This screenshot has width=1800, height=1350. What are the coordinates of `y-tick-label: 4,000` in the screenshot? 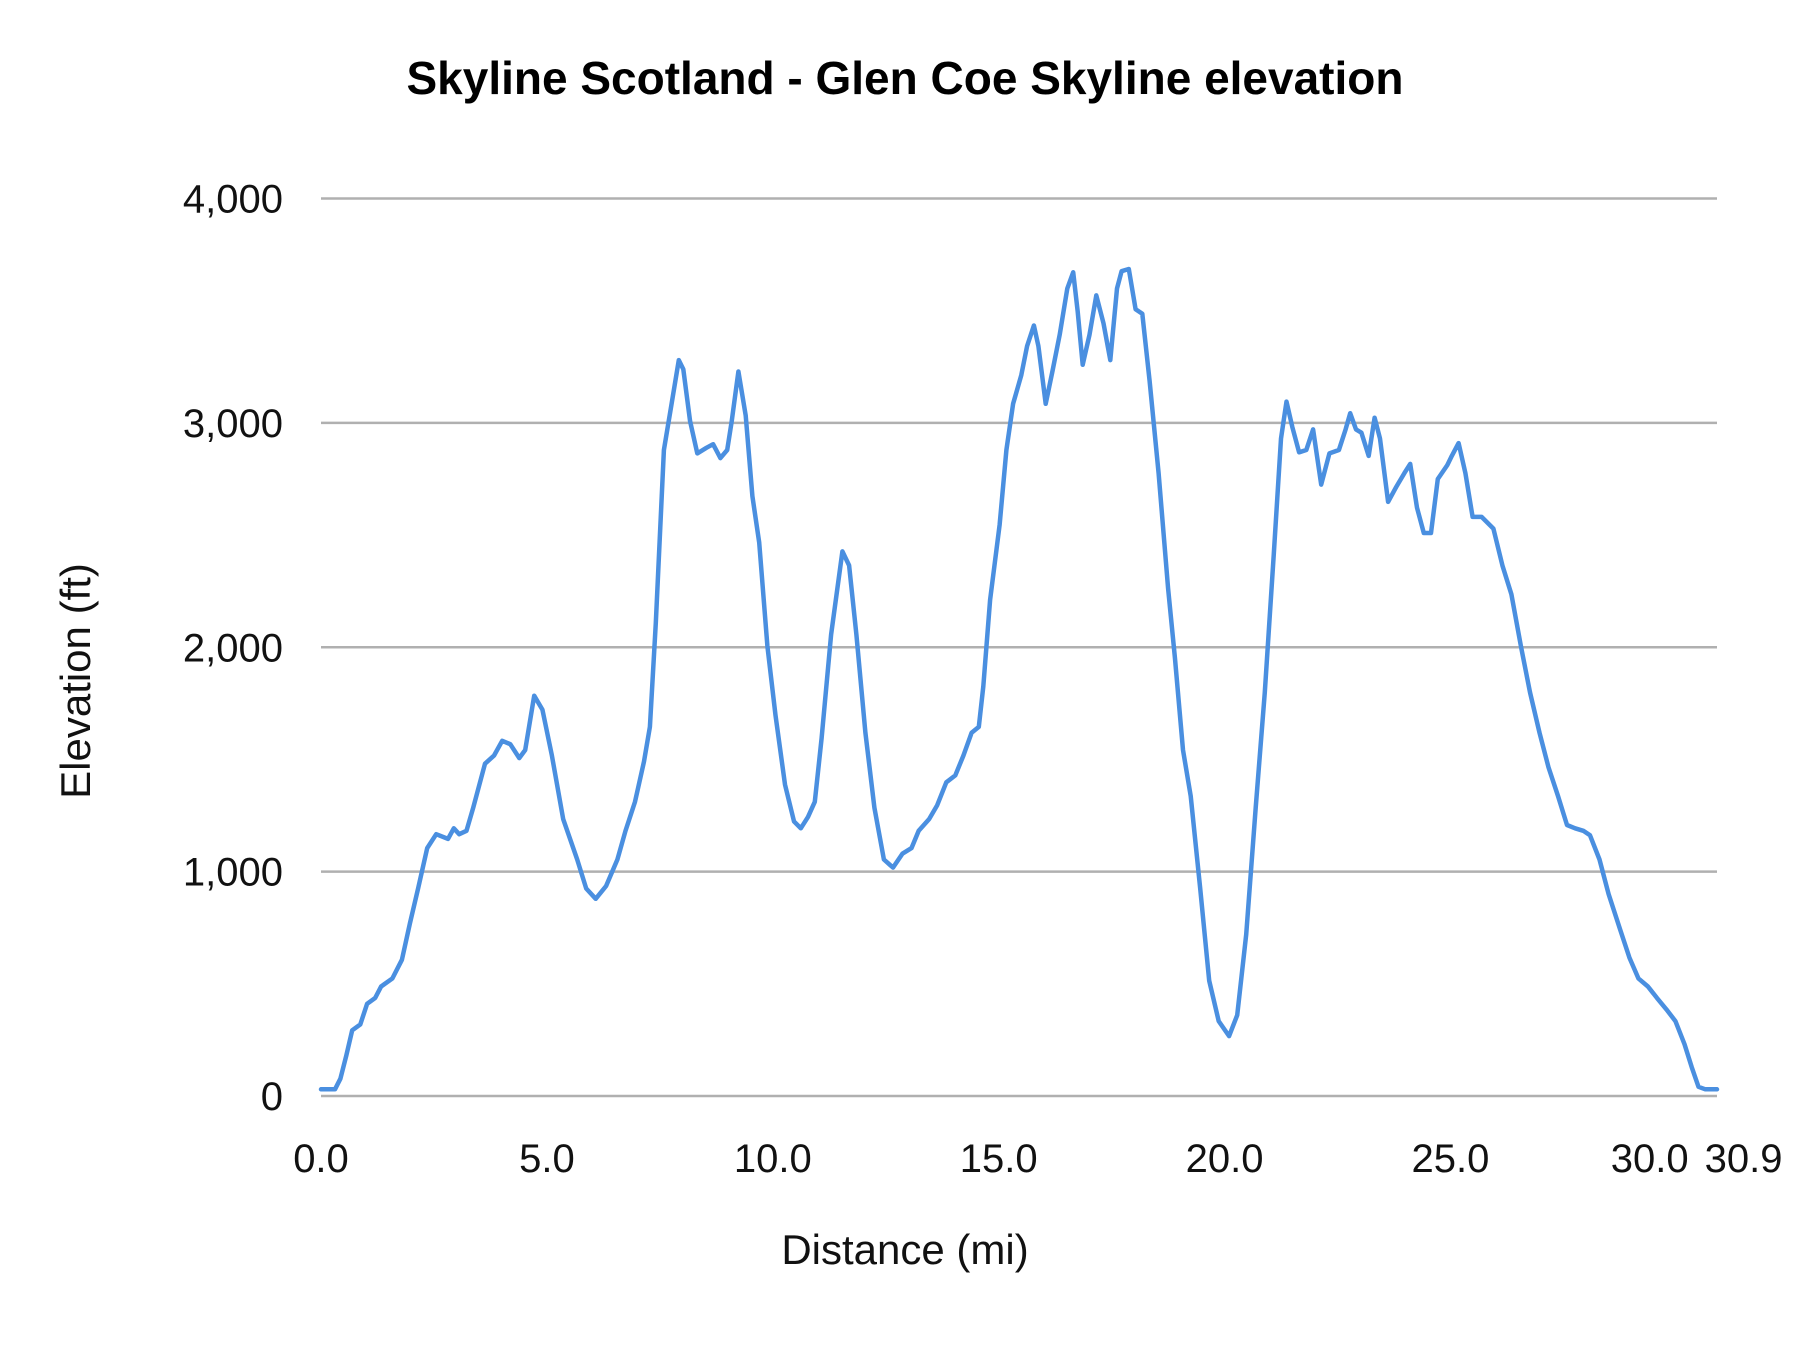 It's located at (233, 200).